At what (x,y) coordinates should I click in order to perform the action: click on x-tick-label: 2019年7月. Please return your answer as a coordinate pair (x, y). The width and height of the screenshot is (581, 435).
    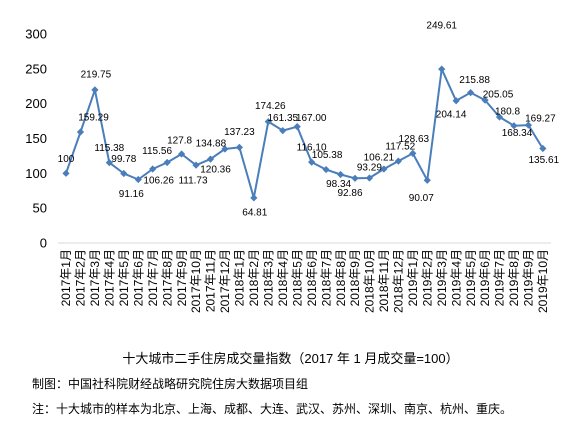
    Looking at the image, I should click on (500, 277).